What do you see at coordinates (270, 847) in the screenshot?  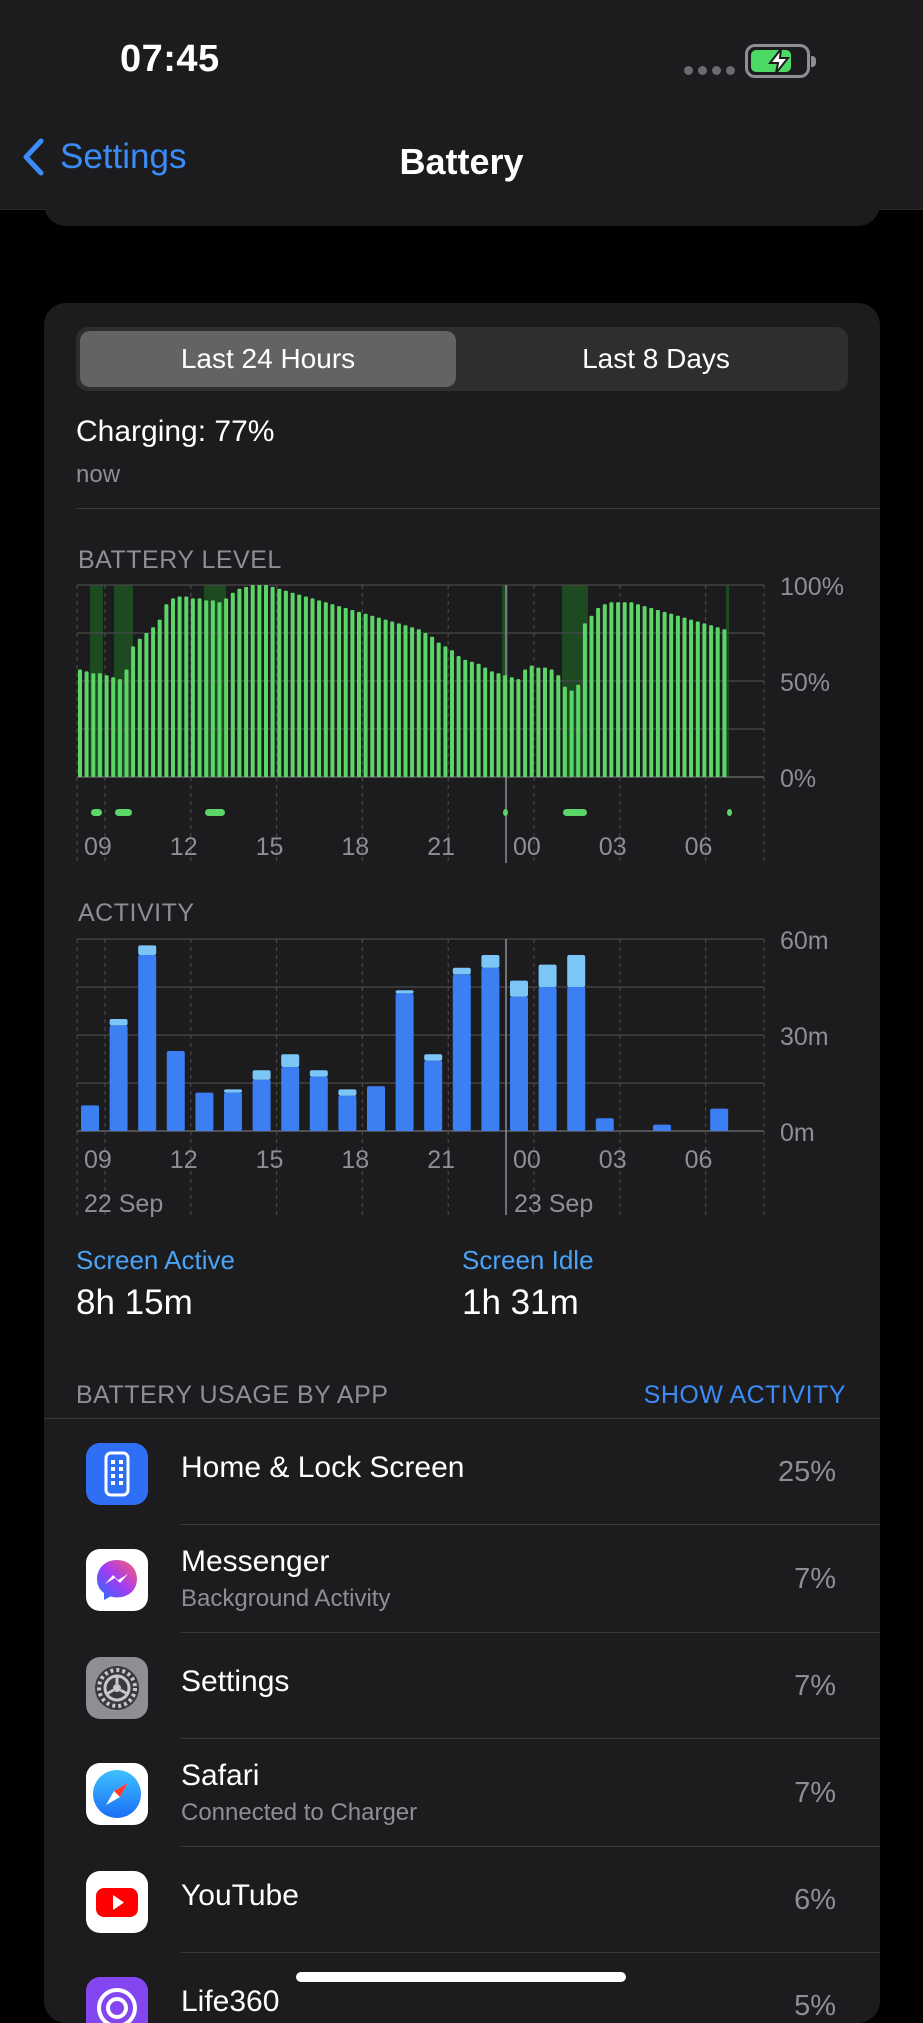 I see `x-tick-label: 15` at bounding box center [270, 847].